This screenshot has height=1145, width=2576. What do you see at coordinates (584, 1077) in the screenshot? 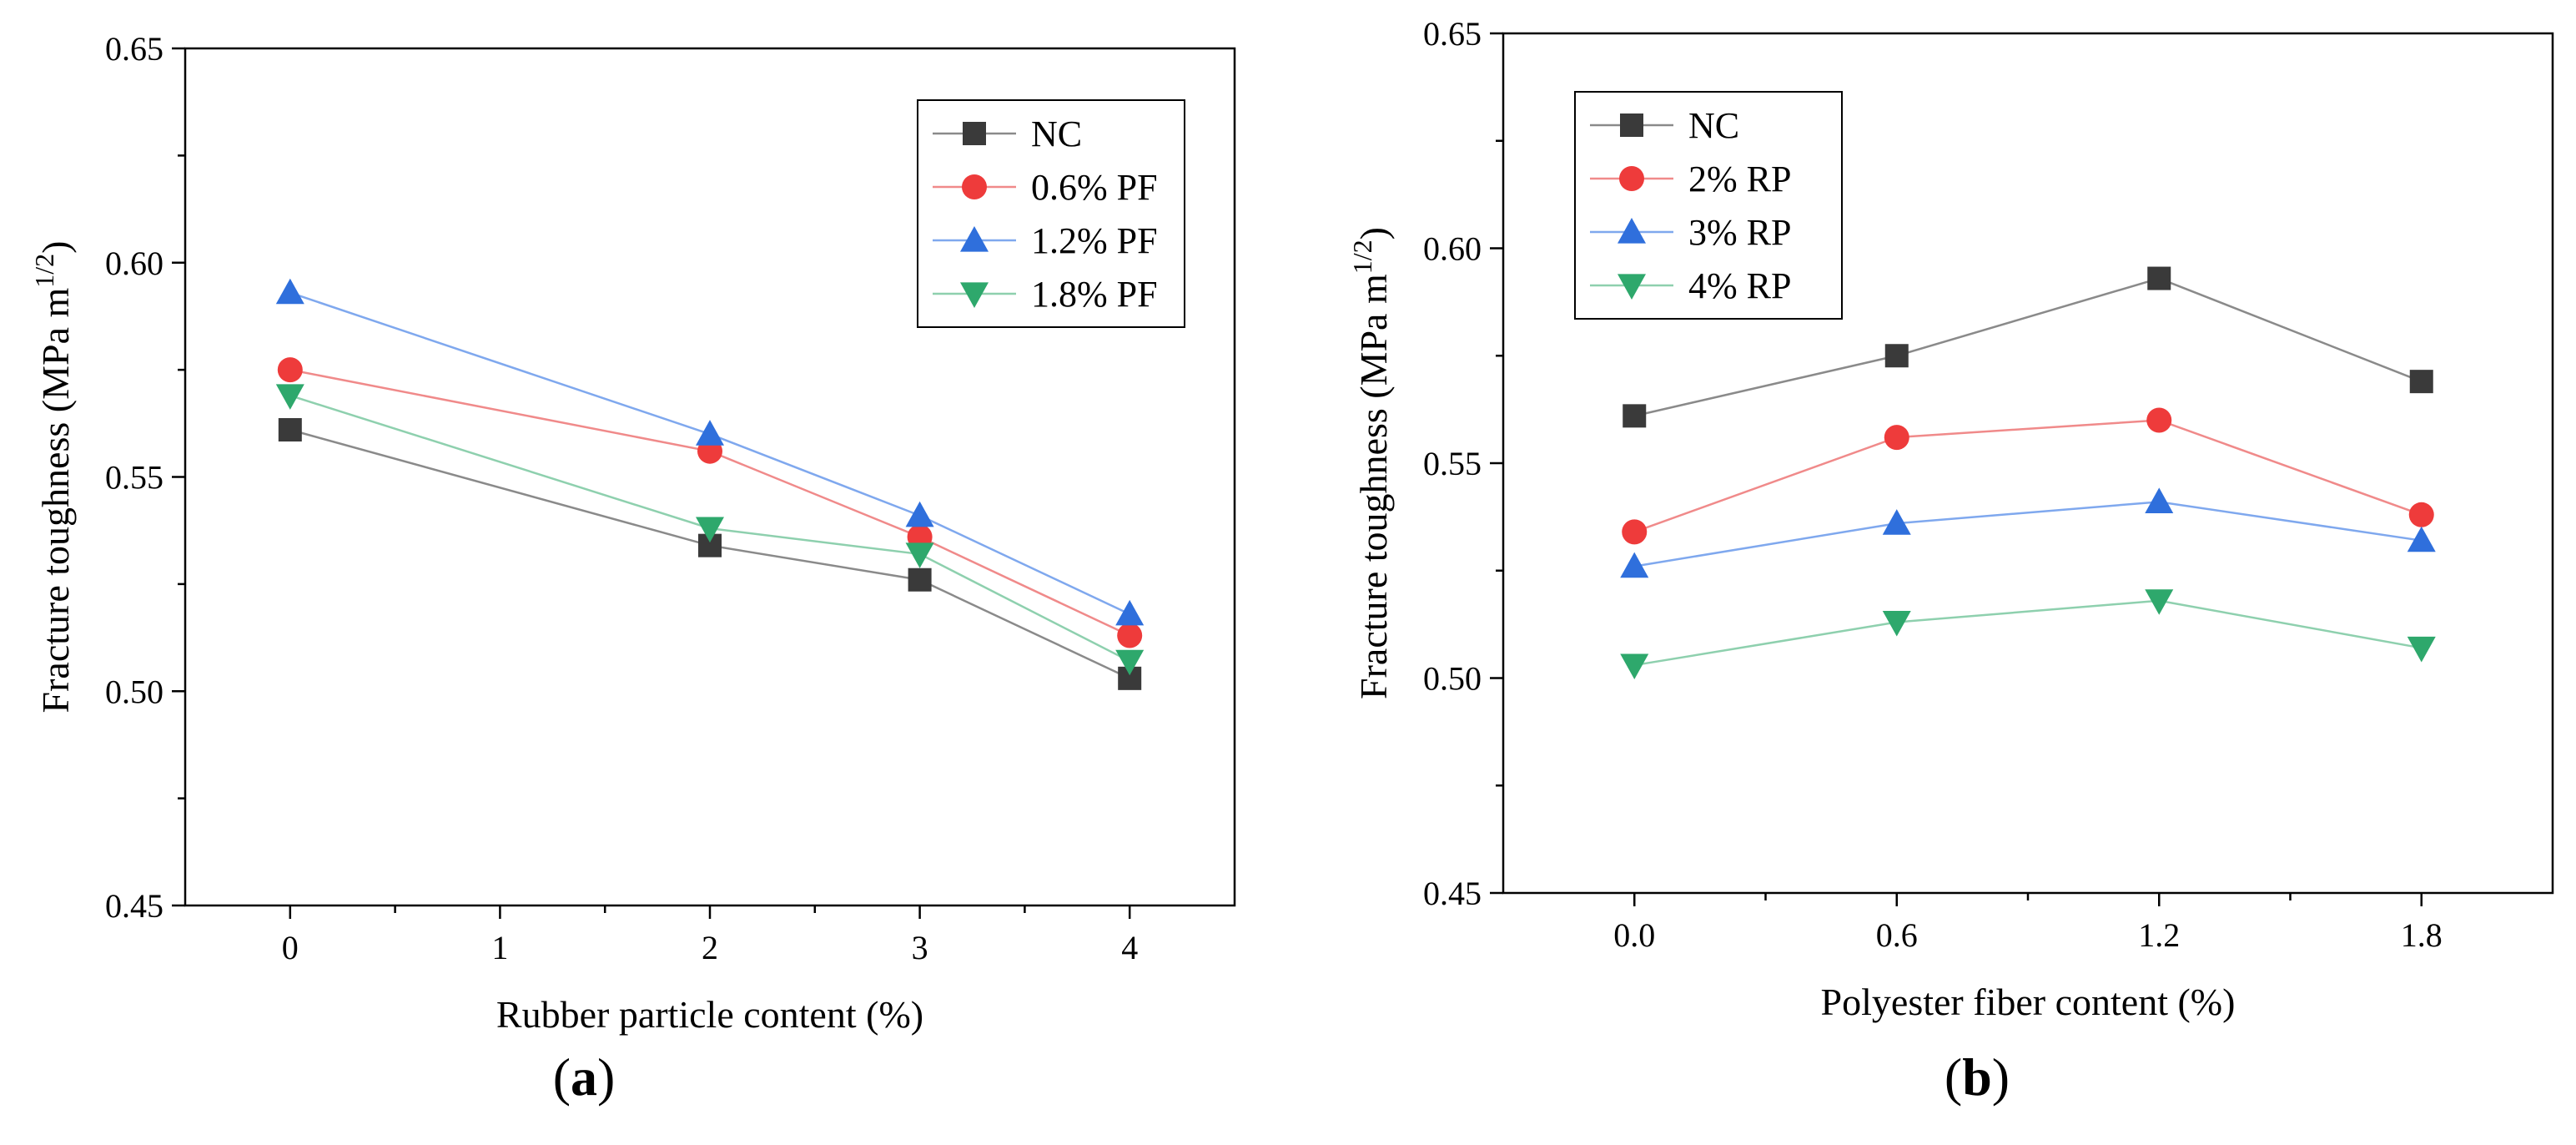
I see `panel-label: (a)` at bounding box center [584, 1077].